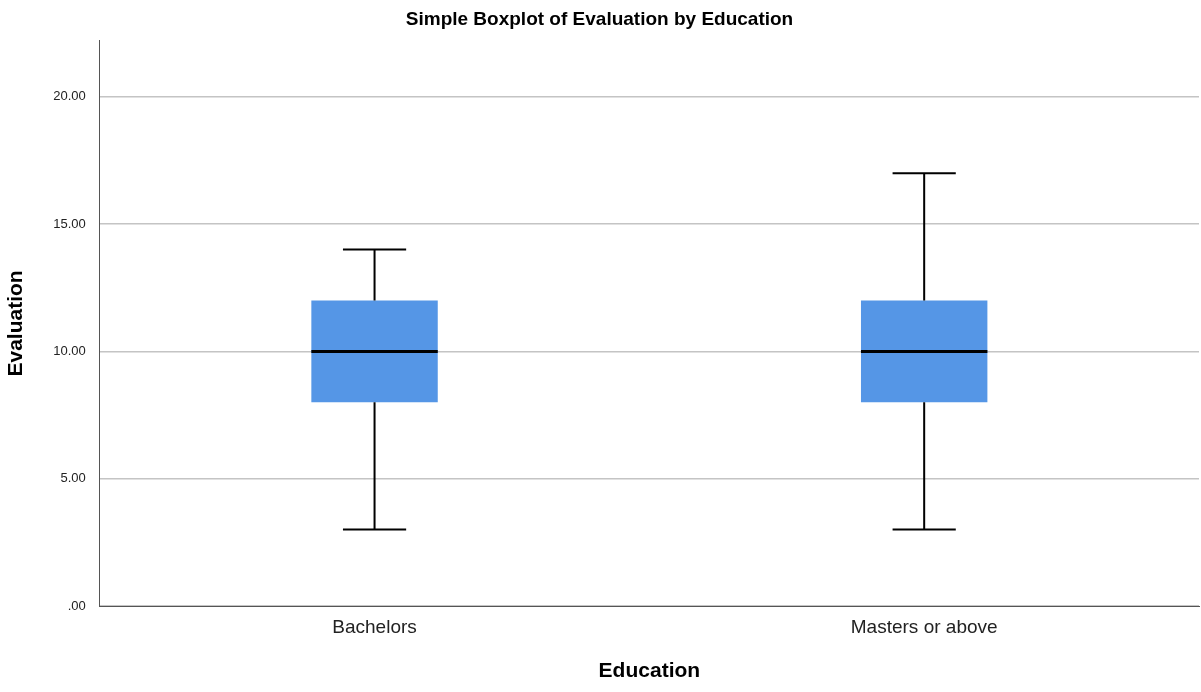  What do you see at coordinates (924, 626) in the screenshot?
I see `x-tick-label: Masters or above` at bounding box center [924, 626].